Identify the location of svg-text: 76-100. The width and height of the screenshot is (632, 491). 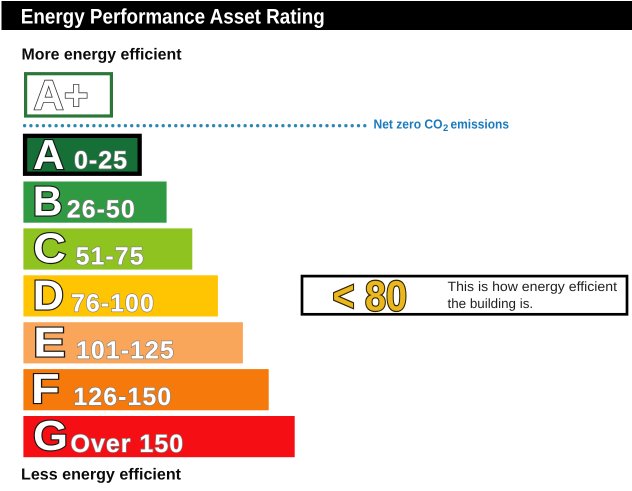
(113, 303).